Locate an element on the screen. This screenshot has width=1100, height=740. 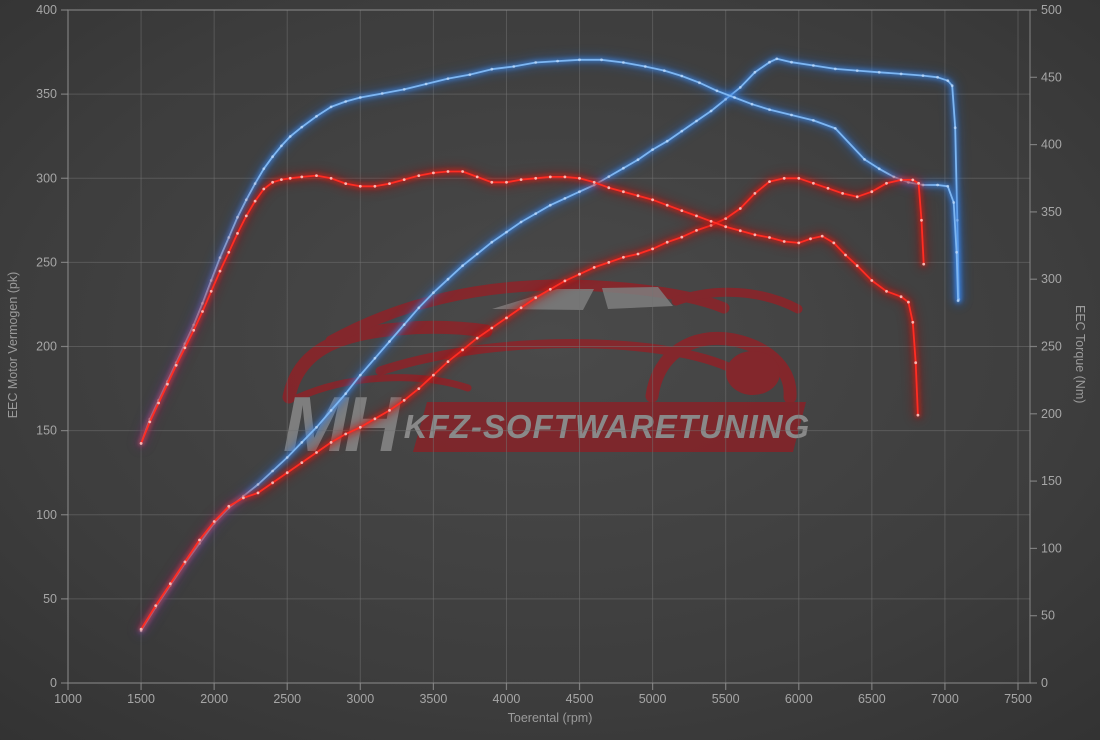
y-right-tick-label: 400 is located at coordinates (1051, 145).